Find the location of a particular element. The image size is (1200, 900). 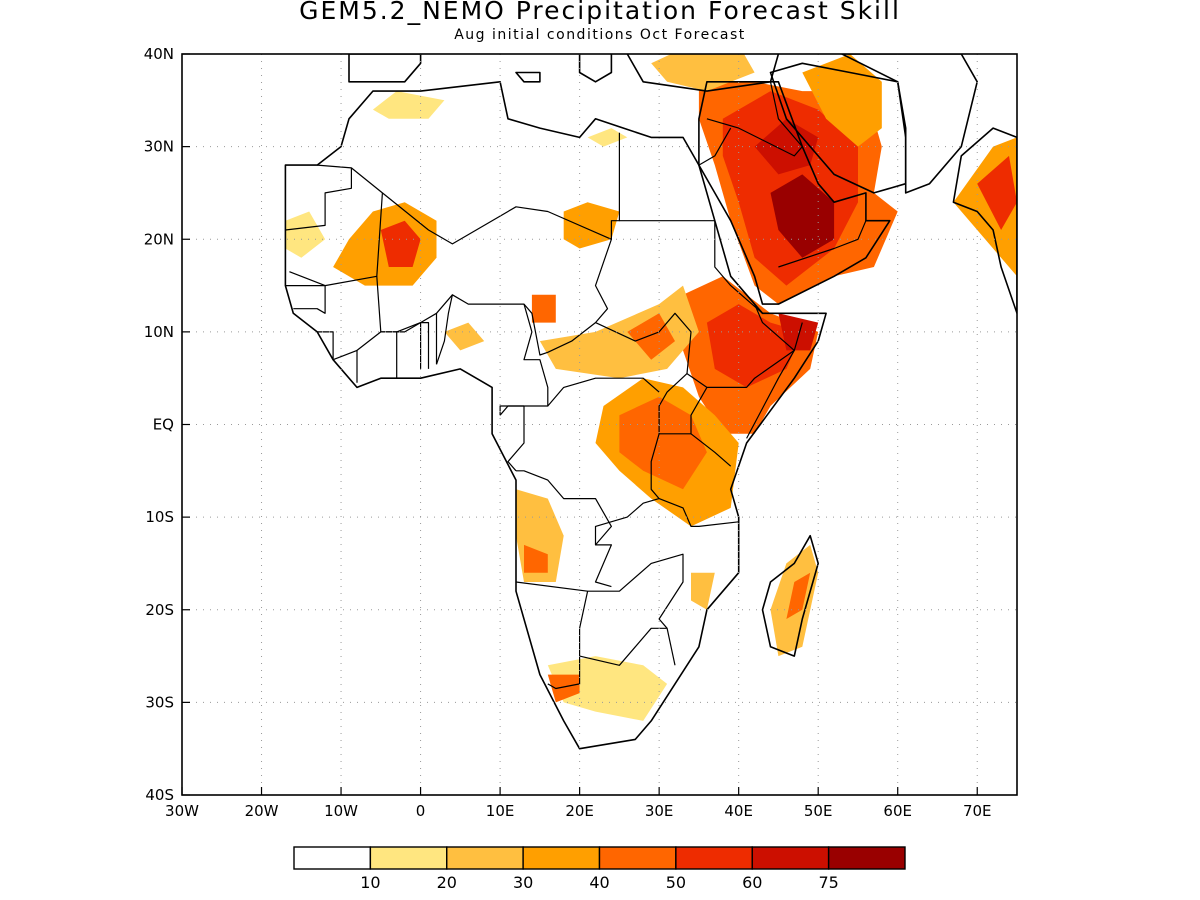

y-tick-label: 10N is located at coordinates (159, 332).